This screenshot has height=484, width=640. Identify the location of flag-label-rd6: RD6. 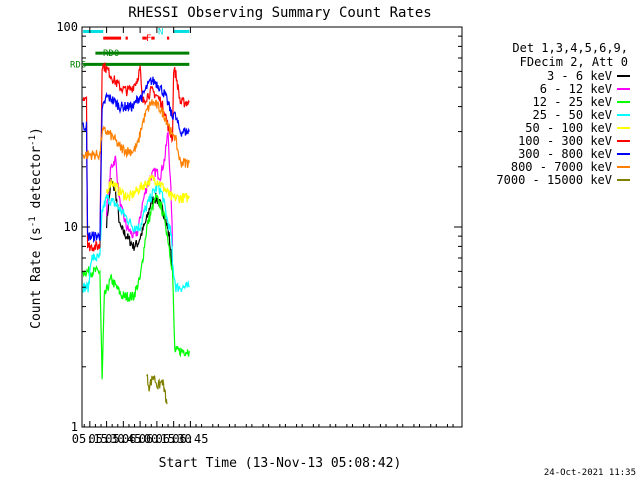
(78, 65).